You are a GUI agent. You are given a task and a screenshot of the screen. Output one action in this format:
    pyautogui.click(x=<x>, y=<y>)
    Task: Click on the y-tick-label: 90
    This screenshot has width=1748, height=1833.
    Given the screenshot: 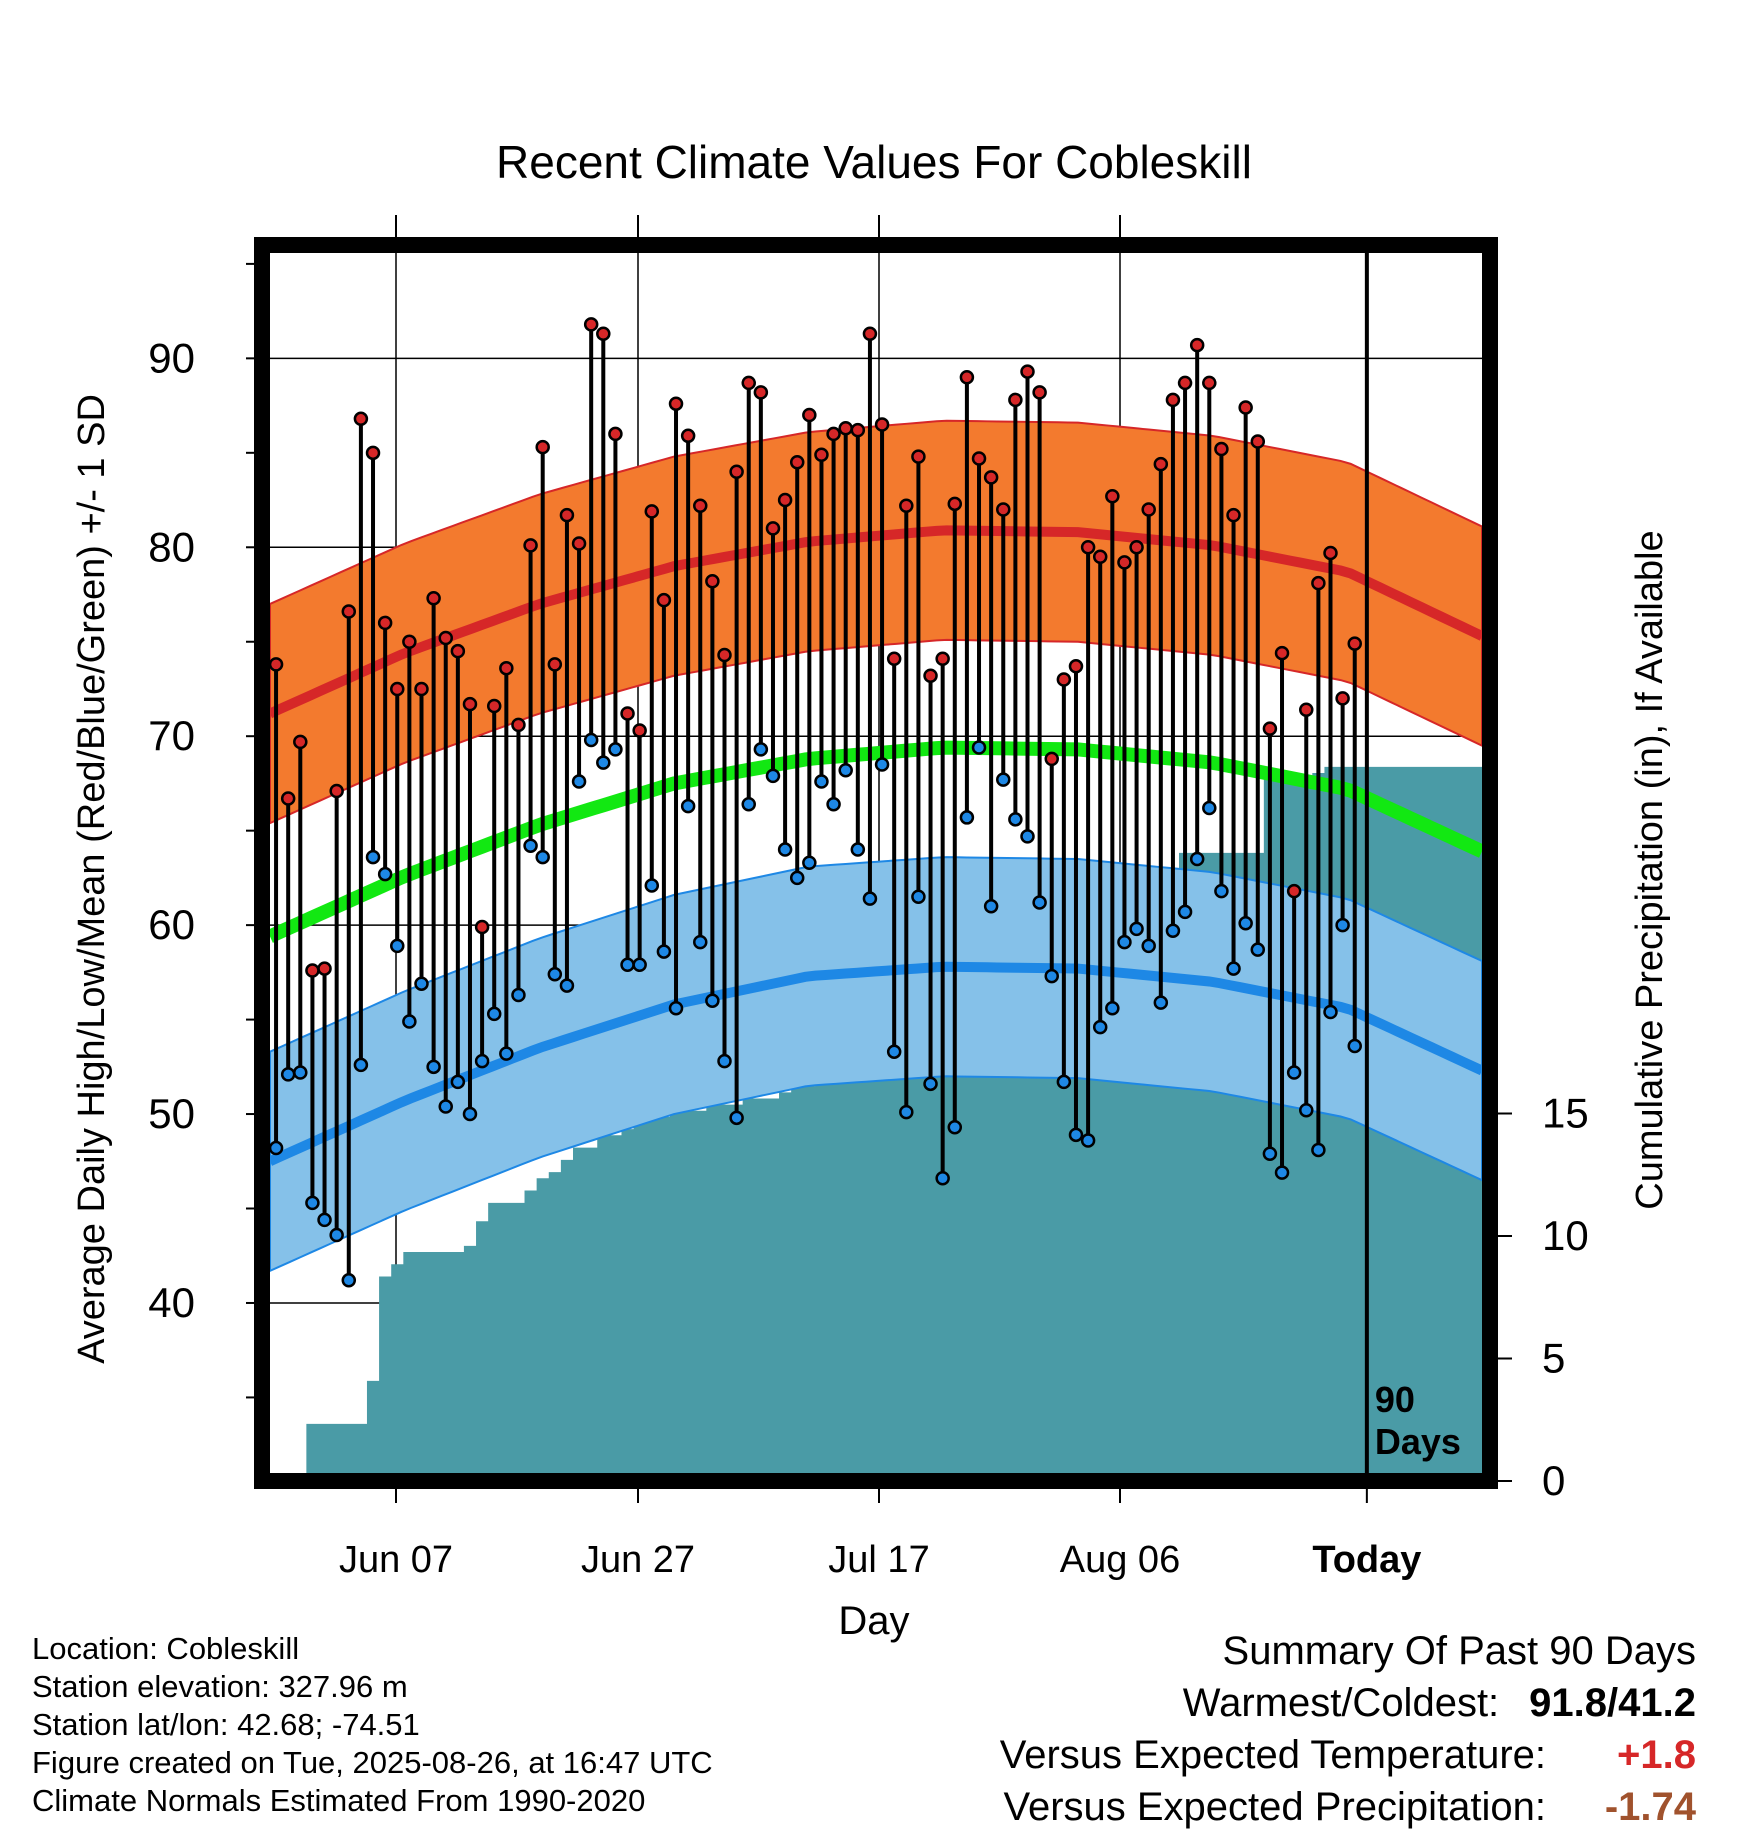 What is the action you would take?
    pyautogui.click(x=171, y=357)
    